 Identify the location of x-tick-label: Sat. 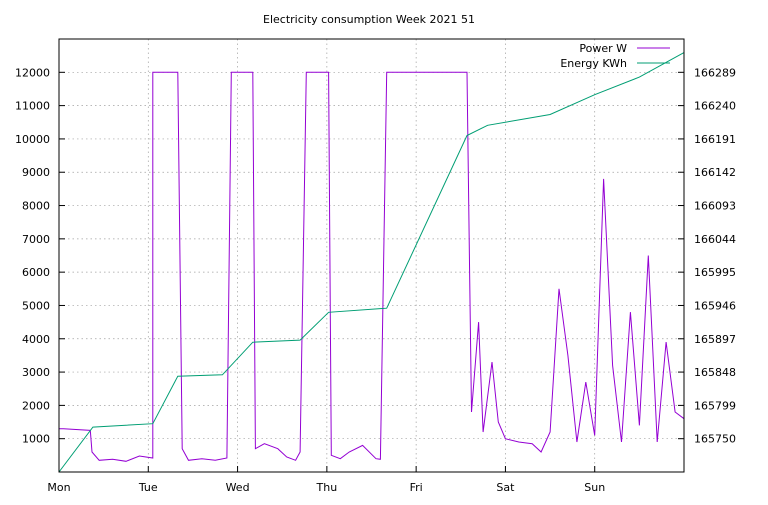
(505, 487).